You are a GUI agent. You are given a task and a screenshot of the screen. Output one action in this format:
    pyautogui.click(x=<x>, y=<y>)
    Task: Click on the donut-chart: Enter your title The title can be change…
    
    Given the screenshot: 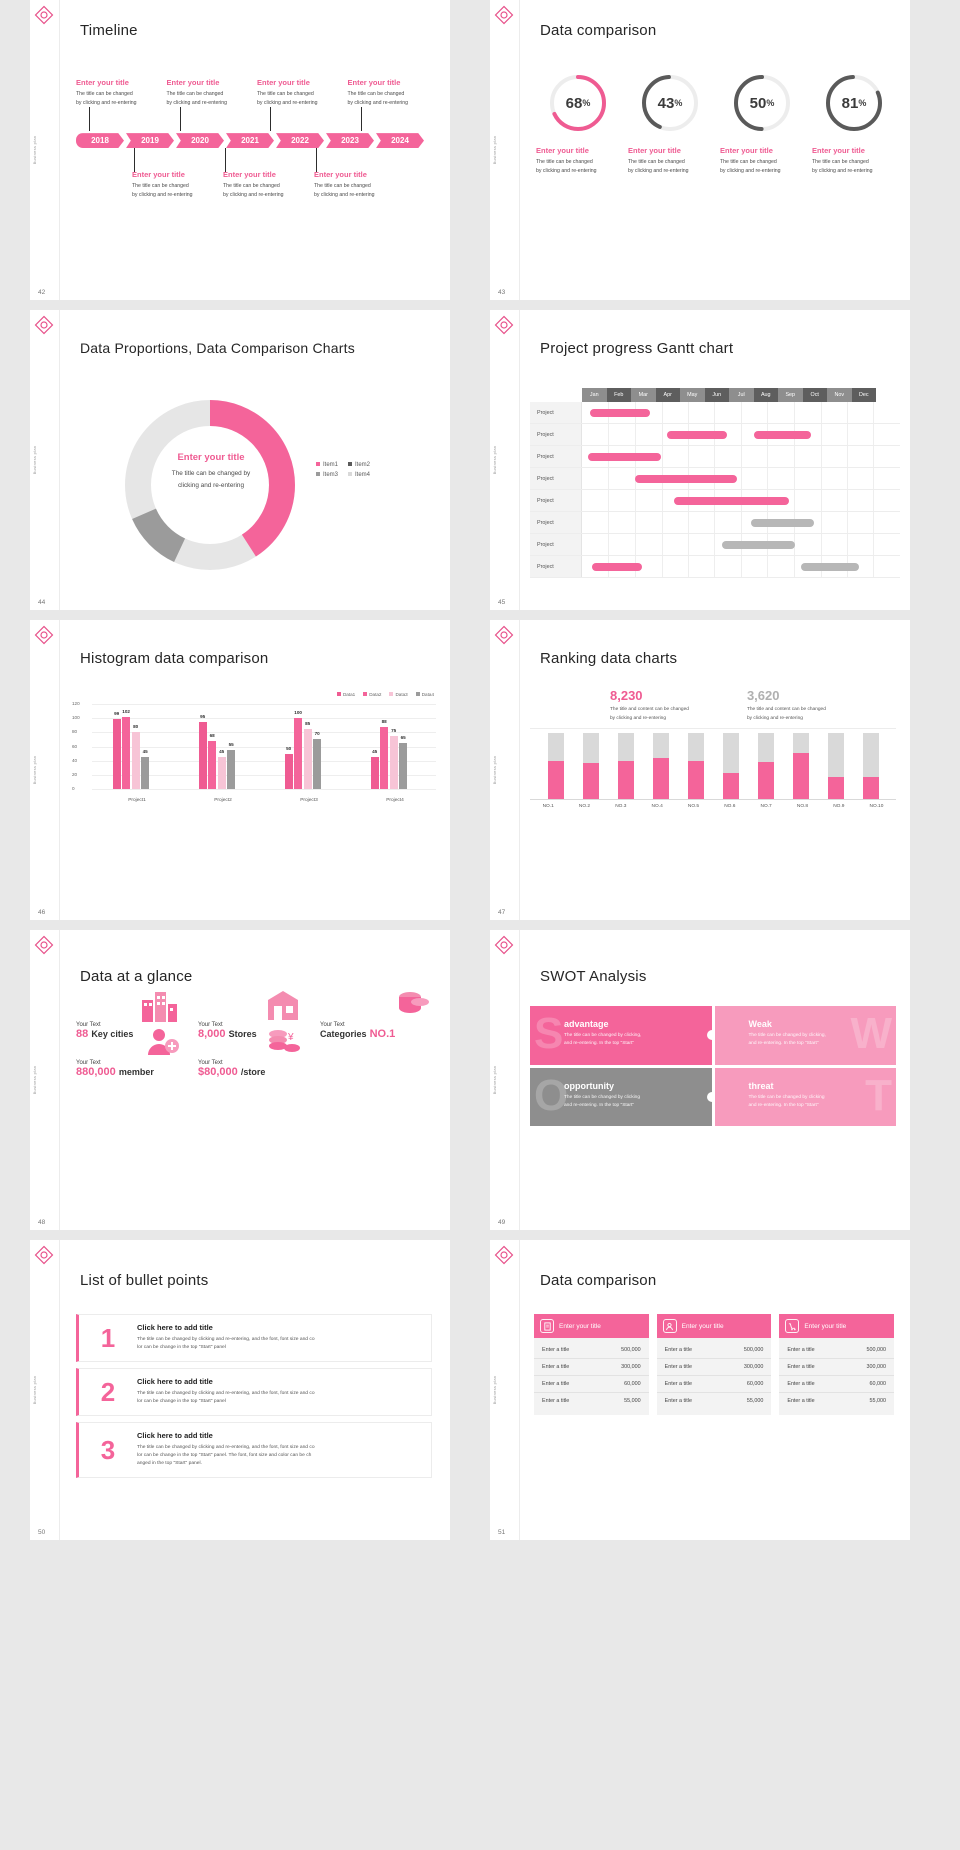 What is the action you would take?
    pyautogui.click(x=210, y=485)
    